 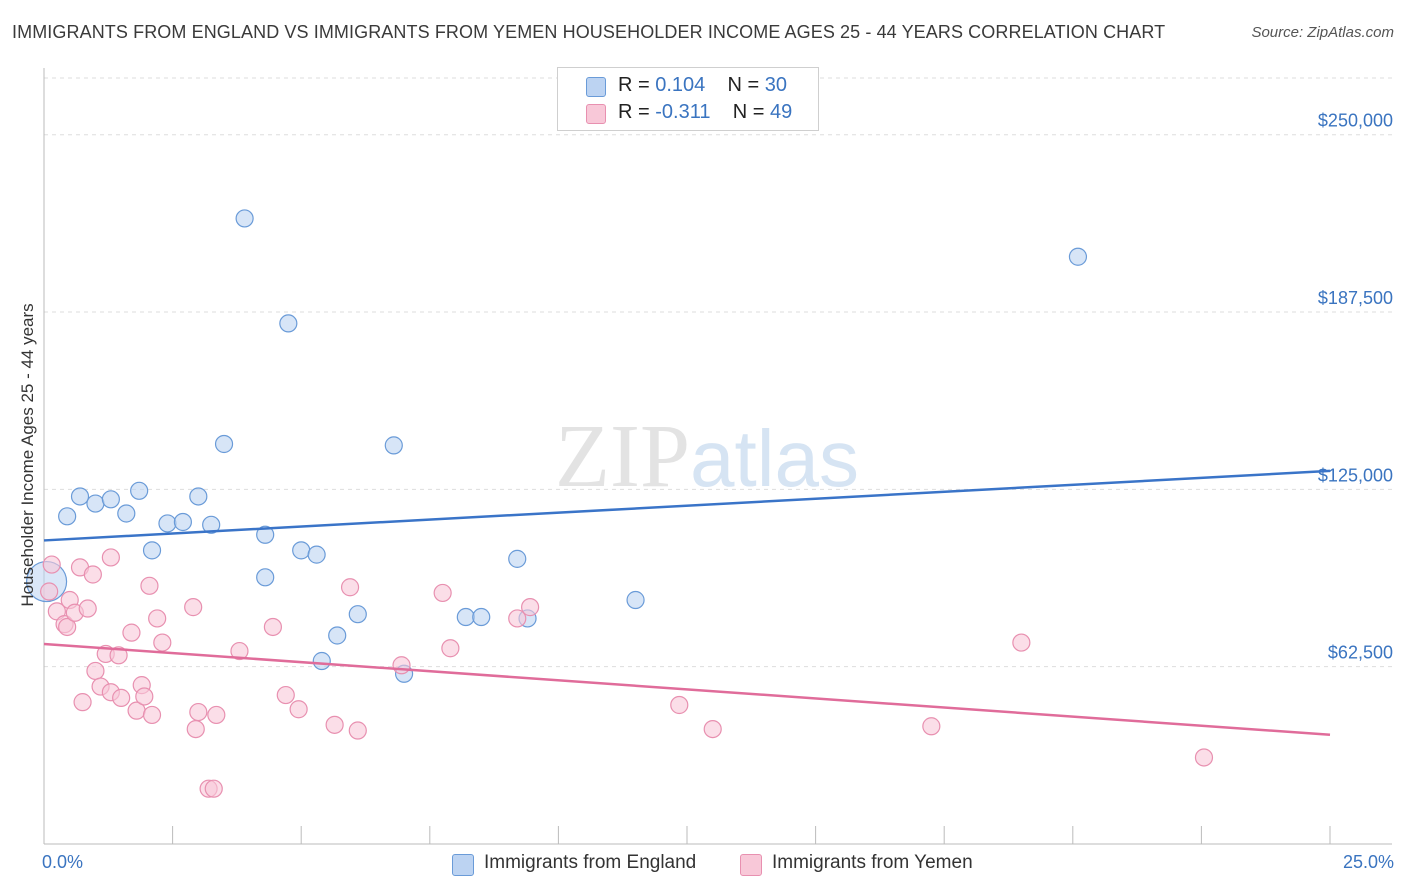 What do you see at coordinates (872, 862) in the screenshot?
I see `legend-yemen-label: Immigrants from Yemen` at bounding box center [872, 862].